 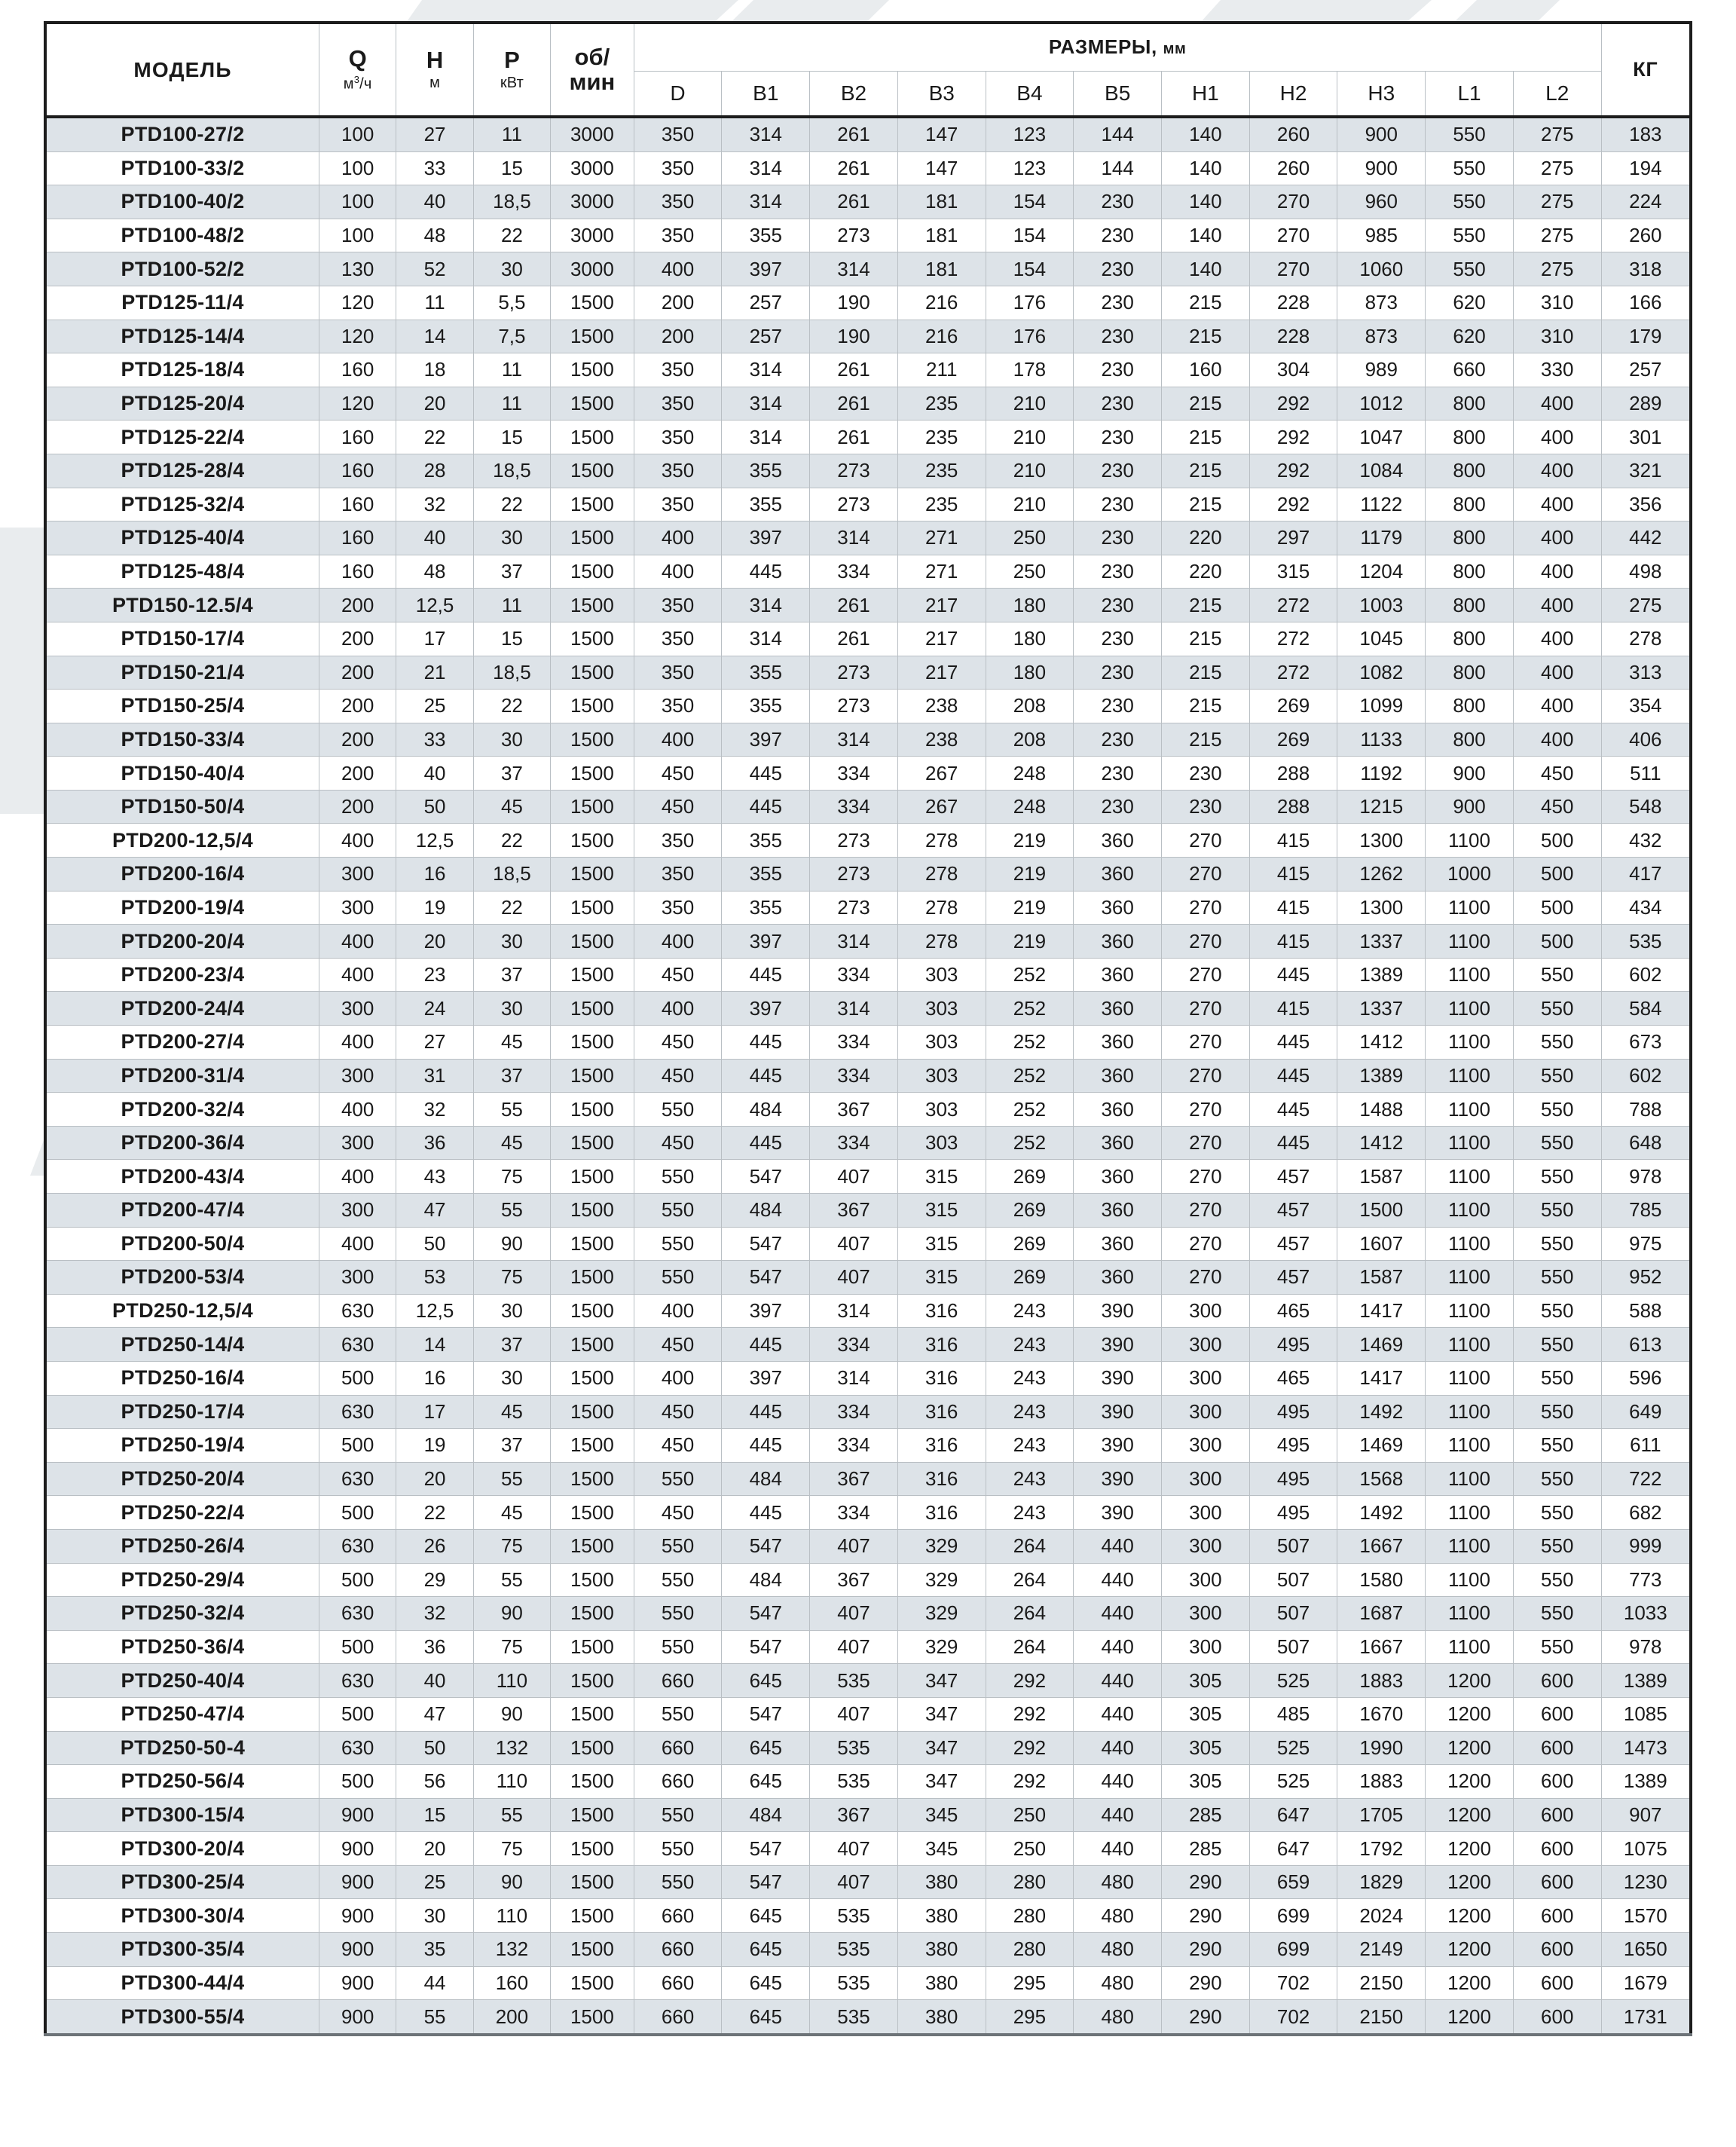 I want to click on header-p-unit: кВт, so click(x=512, y=83).